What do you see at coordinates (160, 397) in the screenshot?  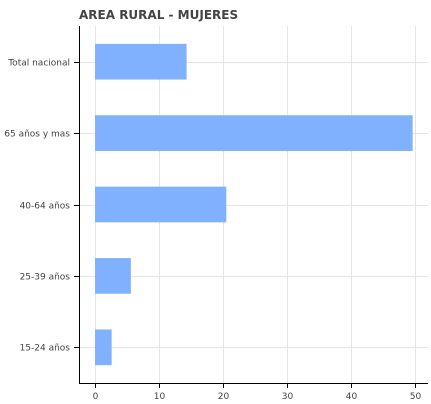 I see `x-tick-label-1: 10` at bounding box center [160, 397].